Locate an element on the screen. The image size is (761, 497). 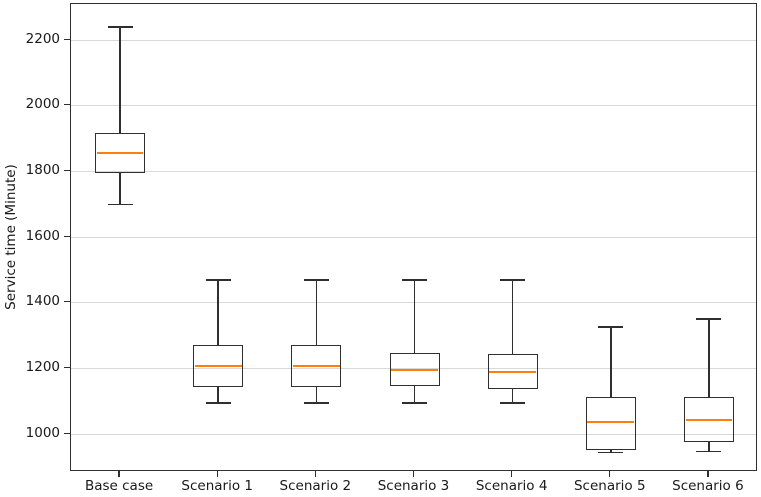
y-tick-label: 1800 is located at coordinates (42, 169).